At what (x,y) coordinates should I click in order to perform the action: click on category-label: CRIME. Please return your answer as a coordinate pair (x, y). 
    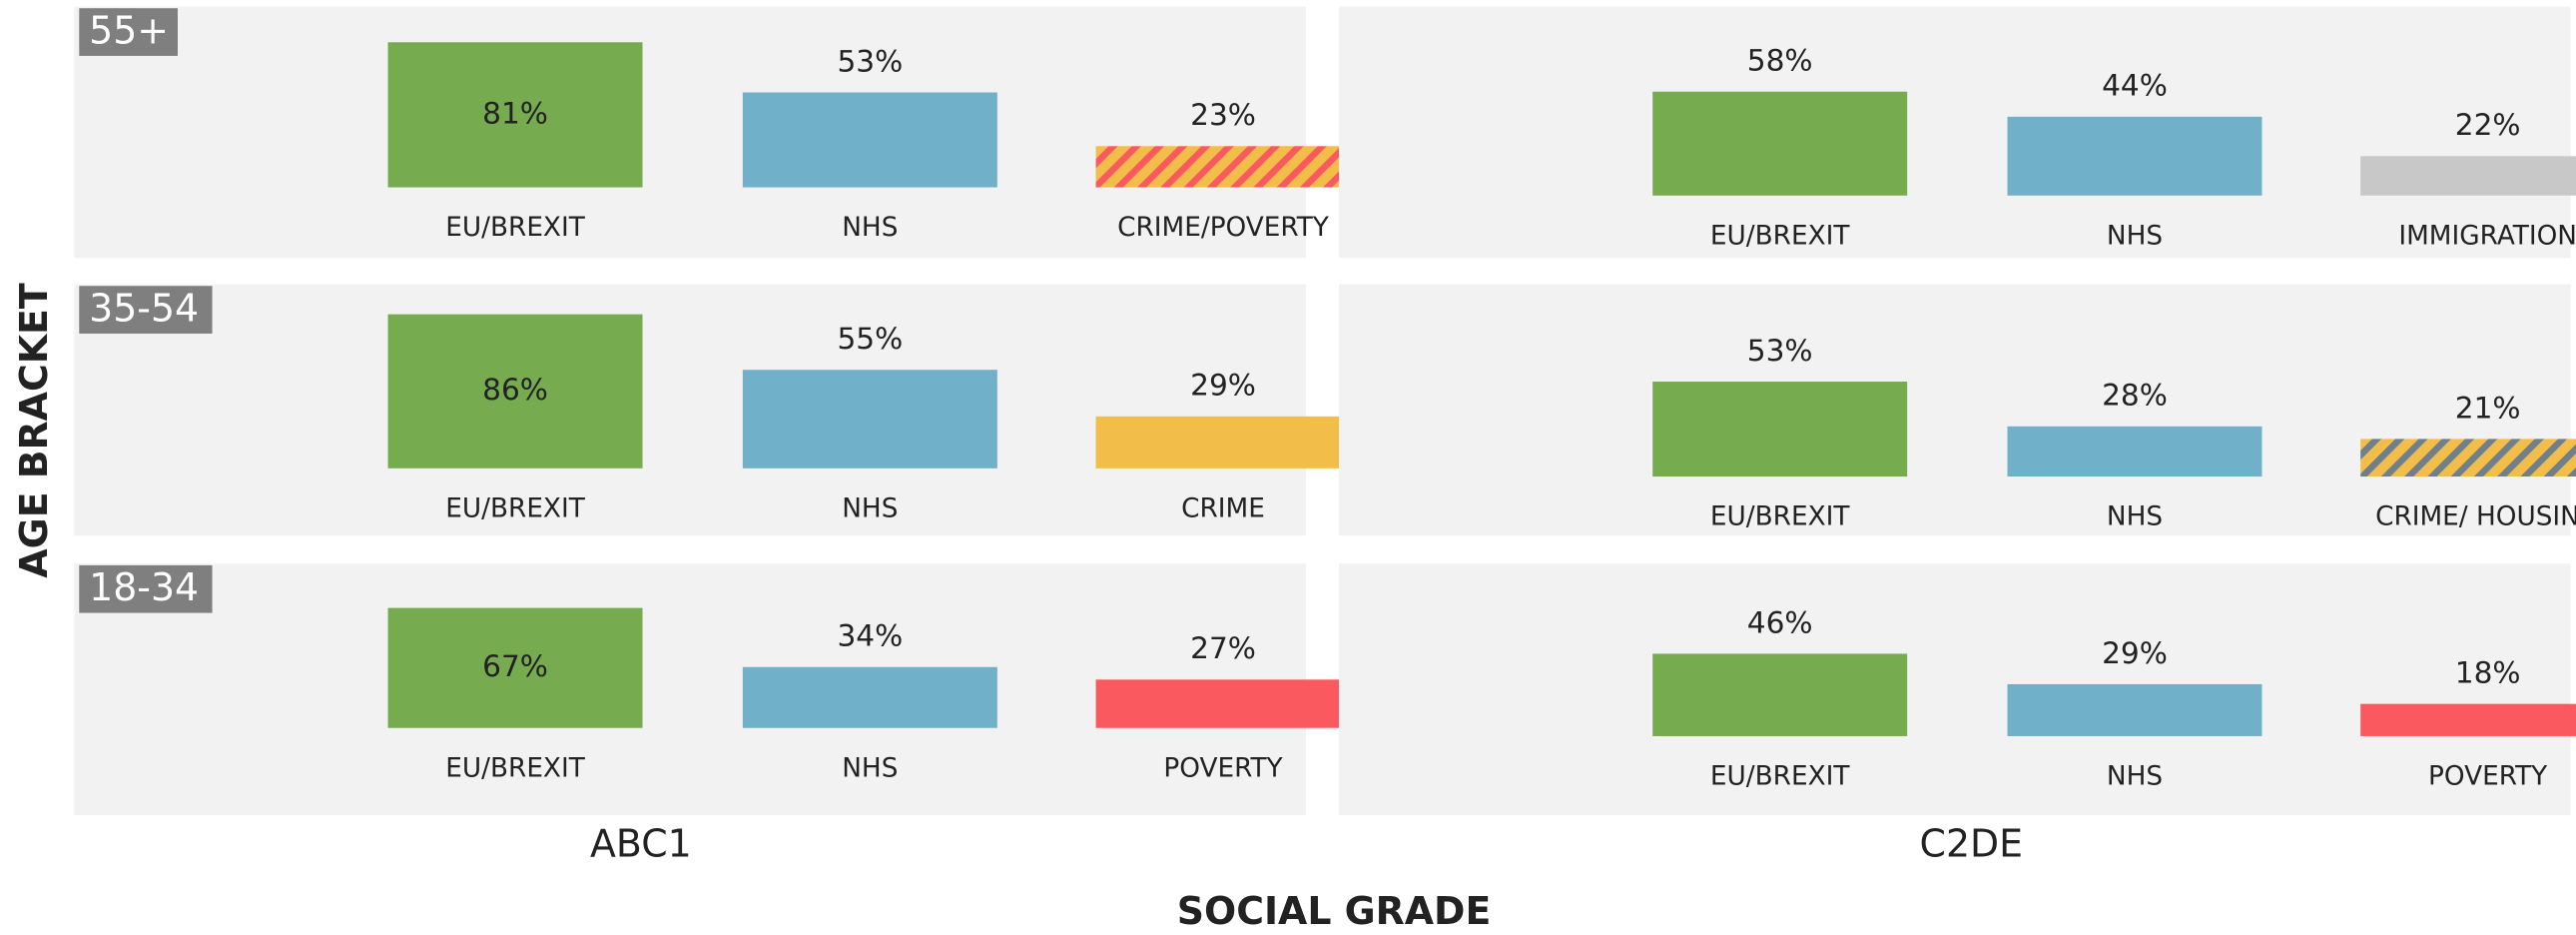
    Looking at the image, I should click on (1223, 508).